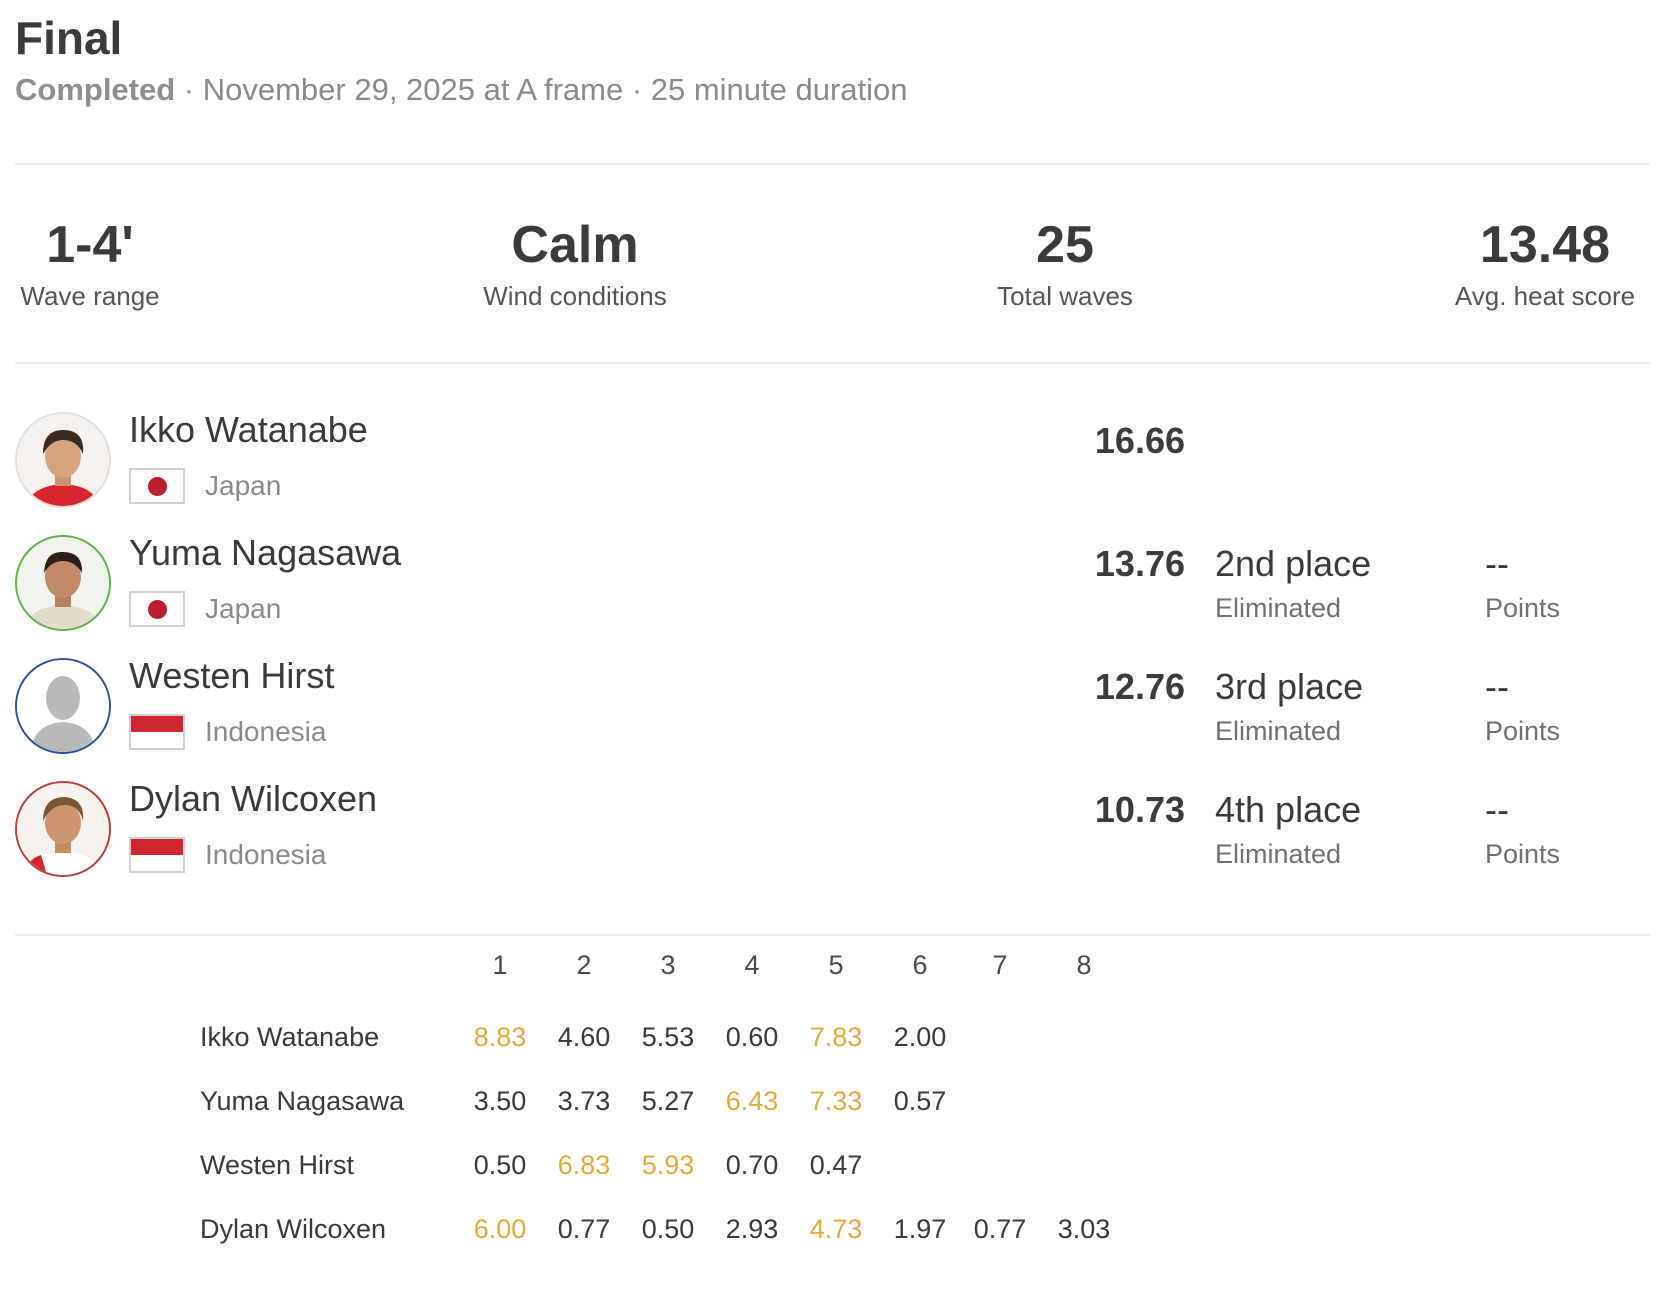 The width and height of the screenshot is (1660, 1300). Describe the element at coordinates (1293, 563) in the screenshot. I see `athlete-place: 2nd place` at that location.